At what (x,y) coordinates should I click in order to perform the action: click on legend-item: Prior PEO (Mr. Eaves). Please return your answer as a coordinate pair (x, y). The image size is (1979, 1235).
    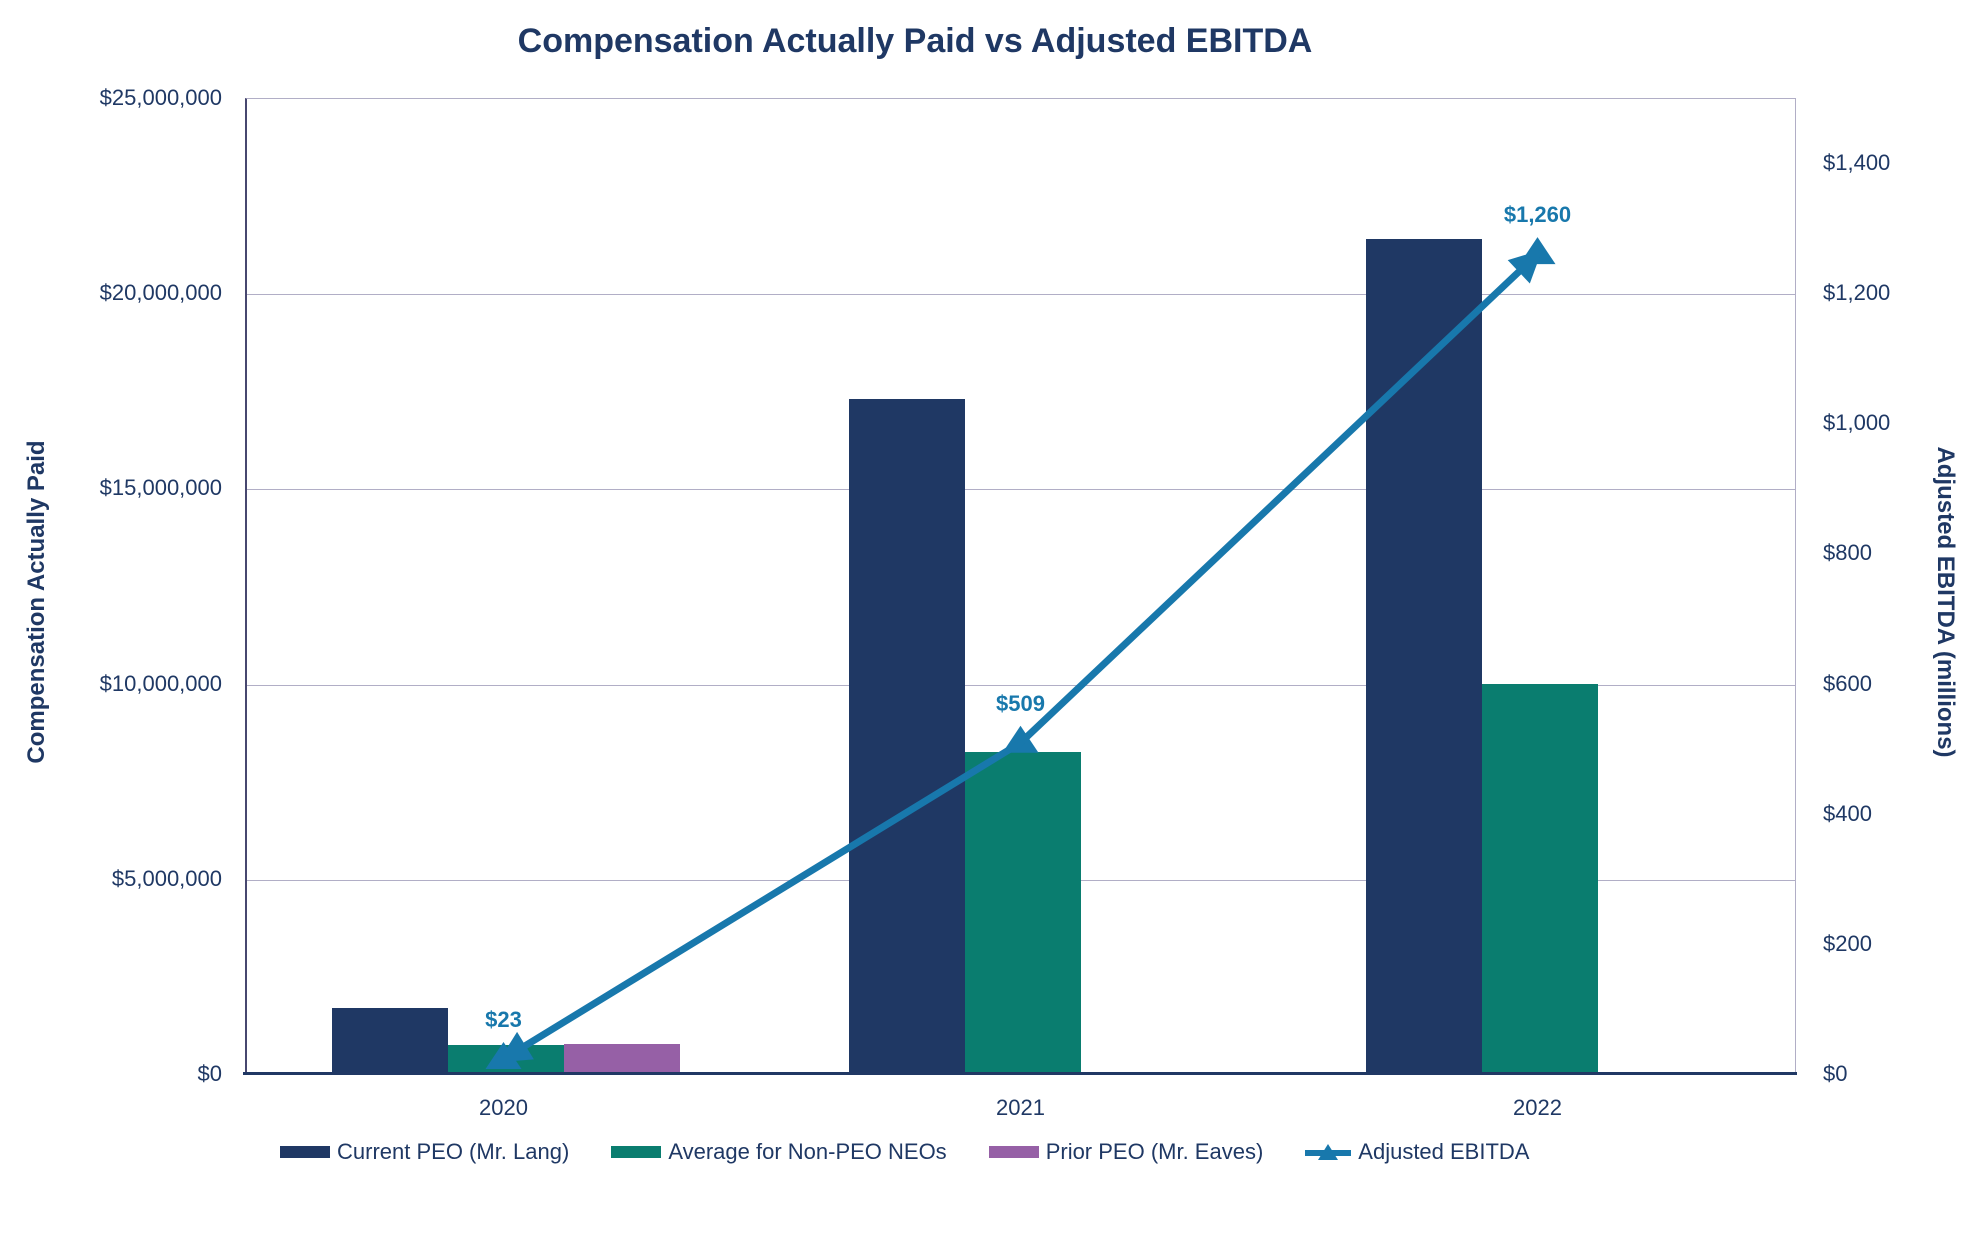
    Looking at the image, I should click on (1126, 1152).